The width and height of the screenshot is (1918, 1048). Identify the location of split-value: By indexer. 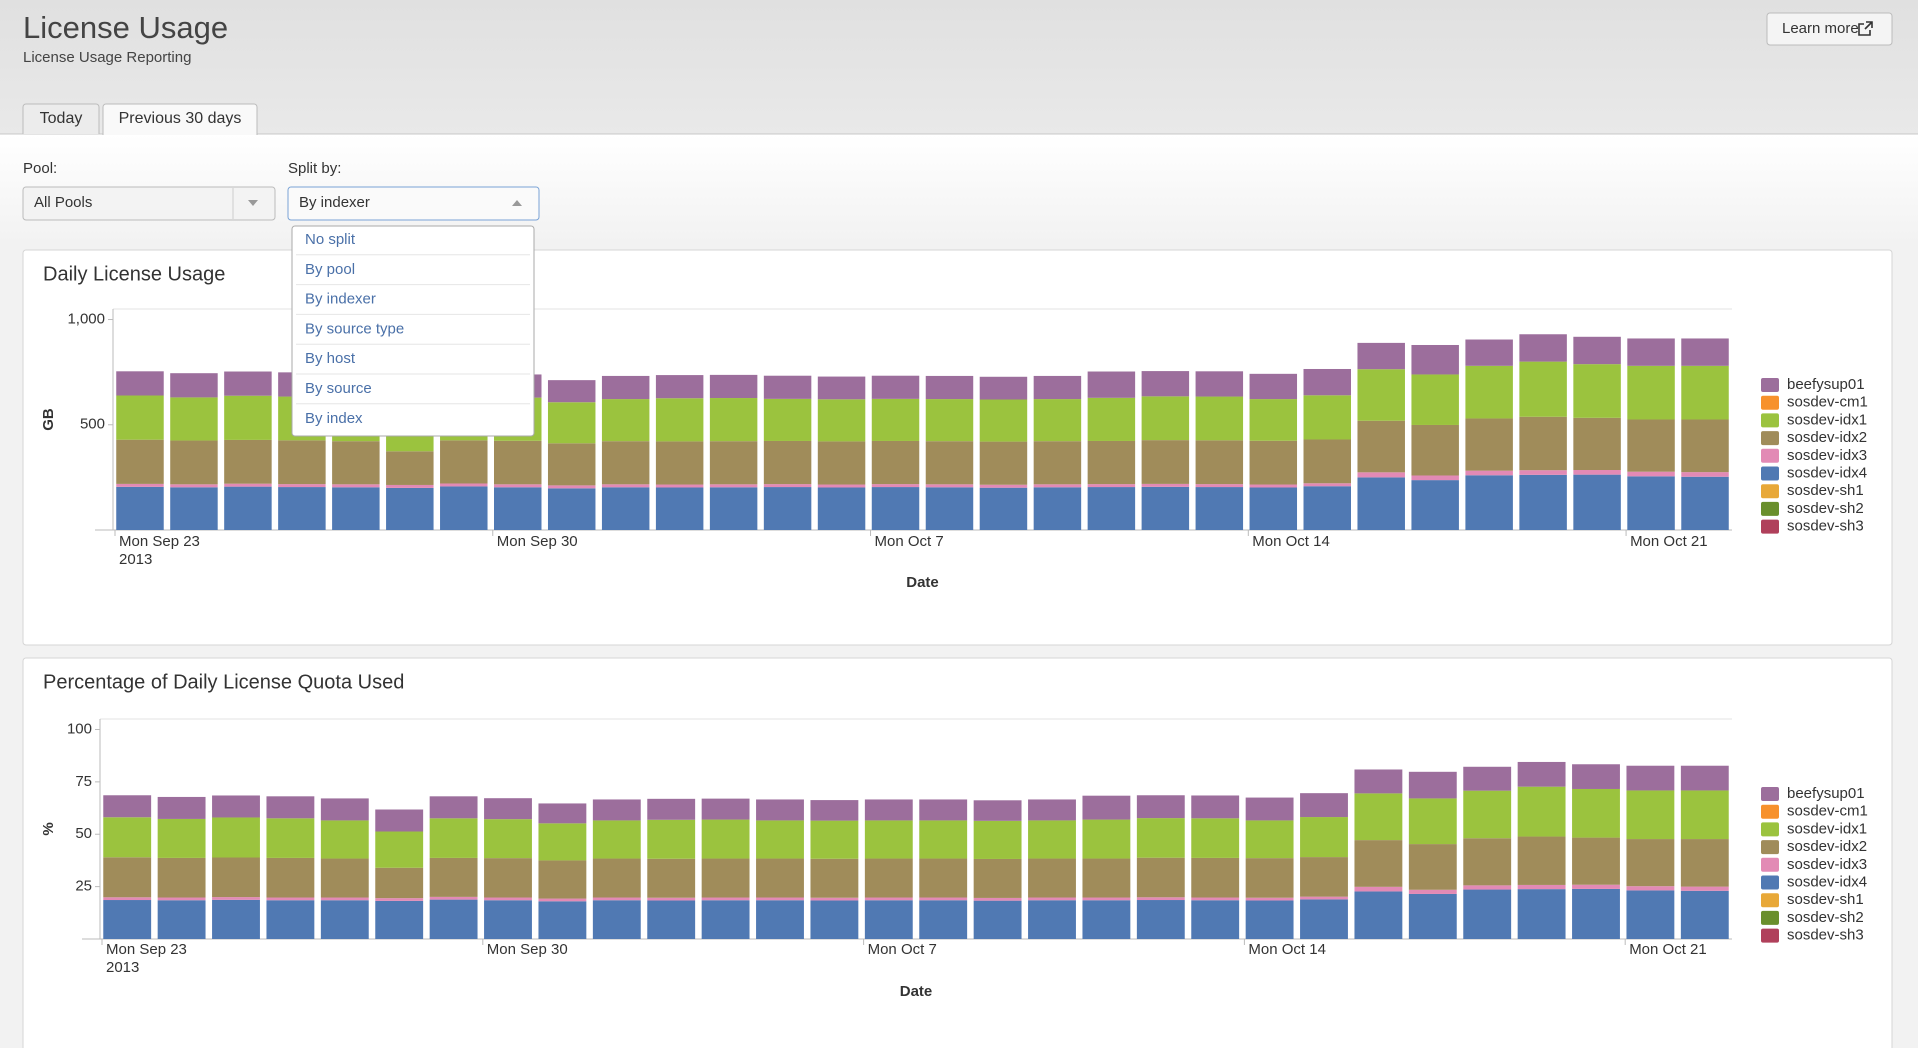
(334, 202).